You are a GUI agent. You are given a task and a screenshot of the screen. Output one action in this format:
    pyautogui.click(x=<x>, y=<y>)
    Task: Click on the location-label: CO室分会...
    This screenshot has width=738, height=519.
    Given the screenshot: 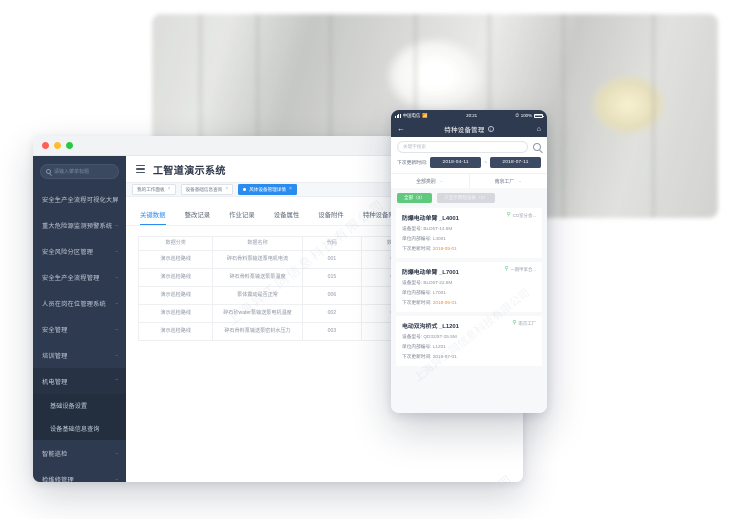 What is the action you would take?
    pyautogui.click(x=524, y=215)
    